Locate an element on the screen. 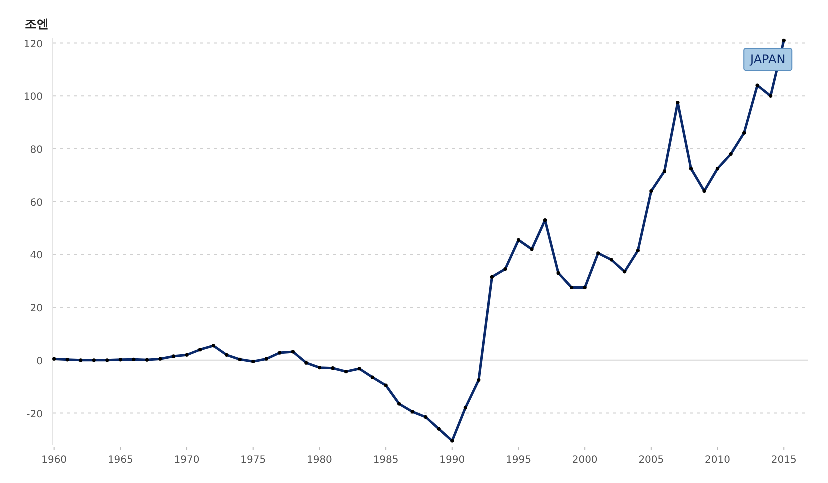 Image resolution: width=828 pixels, height=483 pixels. series-label: JAPAN is located at coordinates (768, 59).